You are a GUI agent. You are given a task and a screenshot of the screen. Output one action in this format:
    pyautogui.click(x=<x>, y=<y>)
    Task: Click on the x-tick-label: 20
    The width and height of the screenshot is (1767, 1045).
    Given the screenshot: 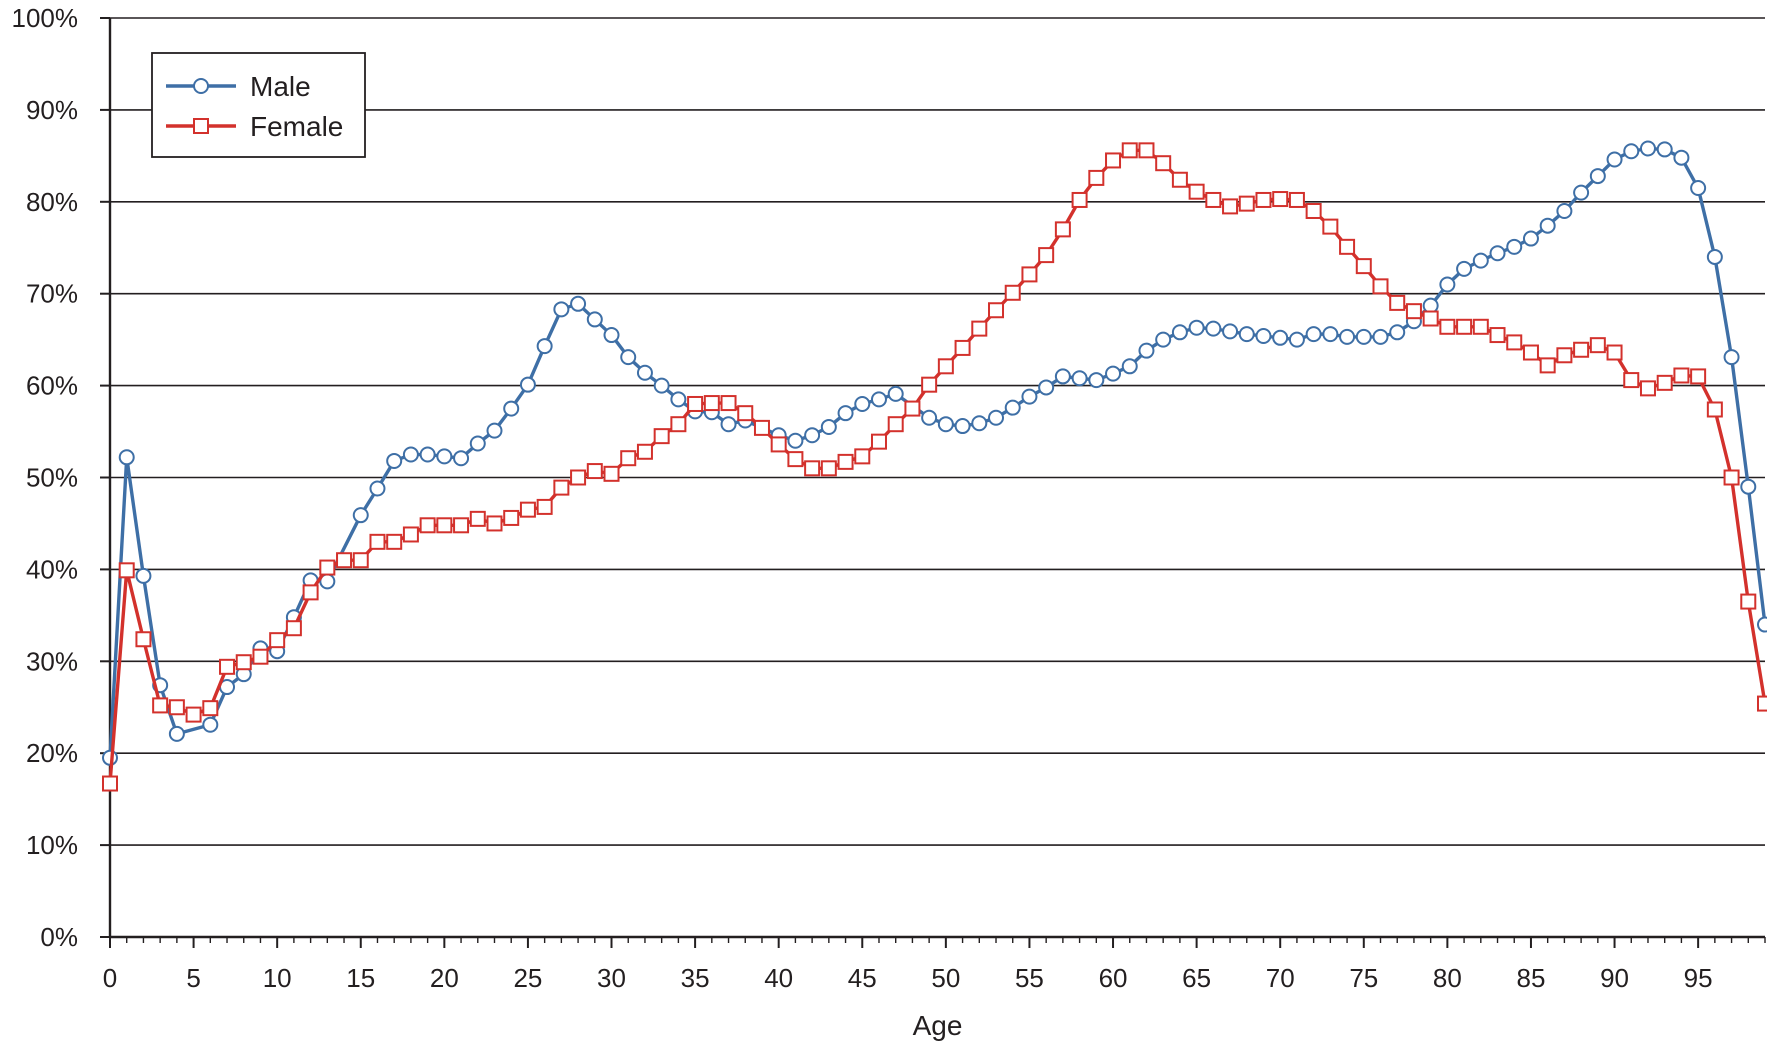 What is the action you would take?
    pyautogui.click(x=444, y=978)
    